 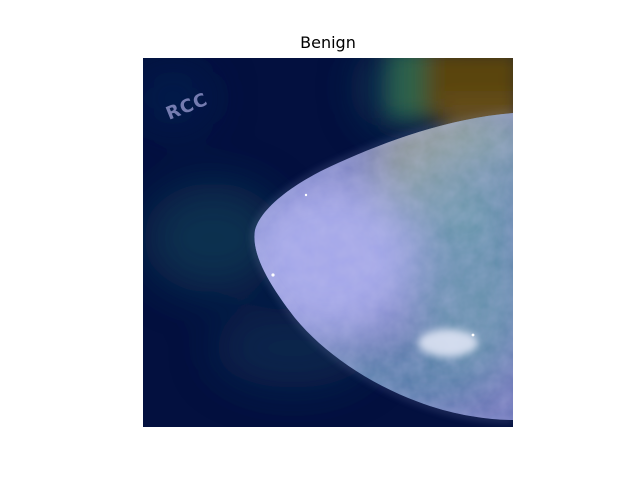 I want to click on figure-title: Benign, so click(x=320, y=42).